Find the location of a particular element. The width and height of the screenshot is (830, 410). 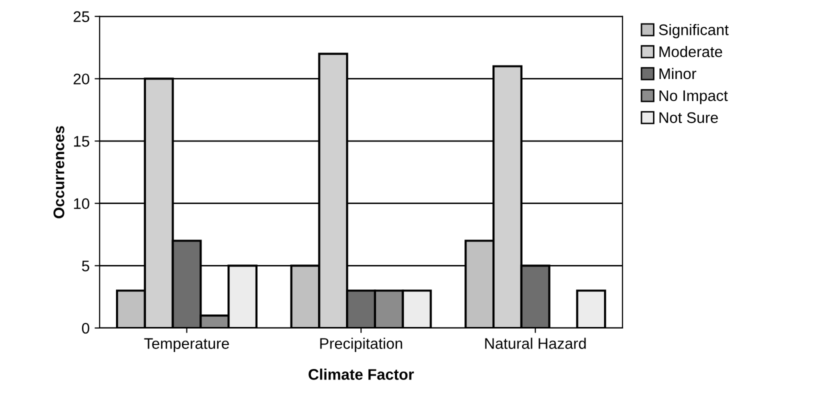

y-tick-label: 0 is located at coordinates (86, 328).